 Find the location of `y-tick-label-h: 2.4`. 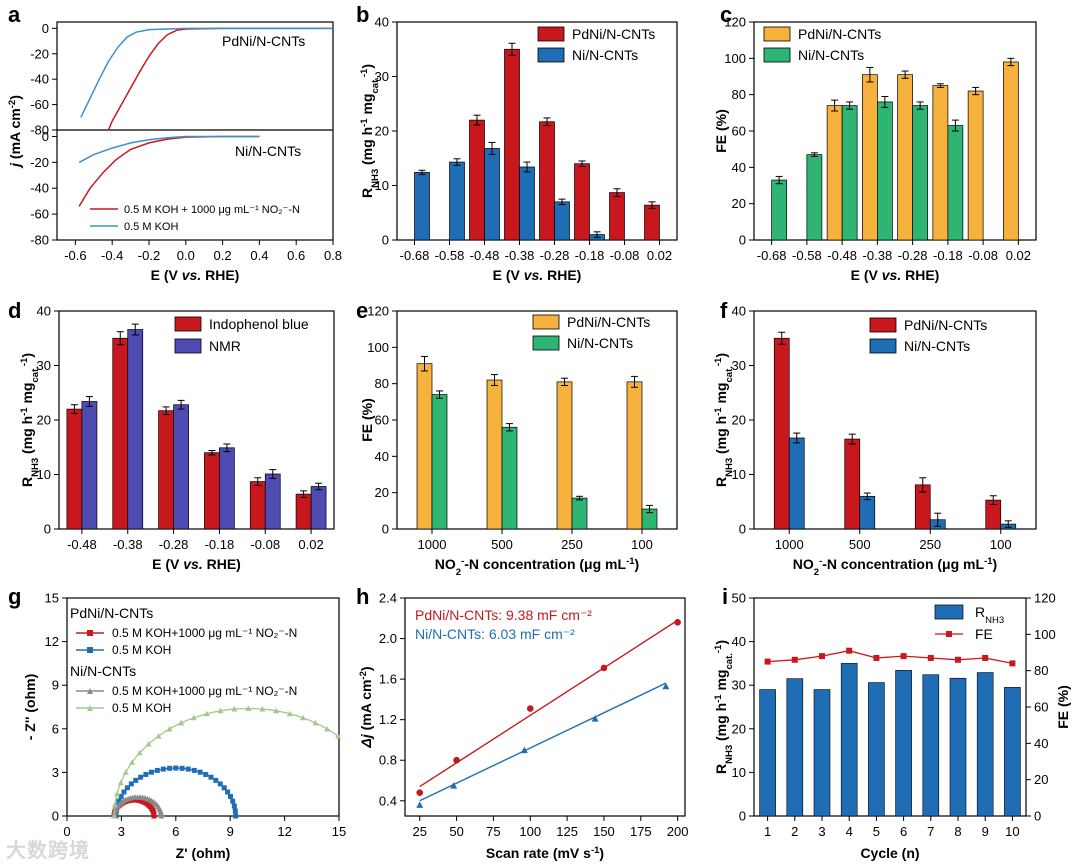

y-tick-label-h: 2.4 is located at coordinates (388, 598).